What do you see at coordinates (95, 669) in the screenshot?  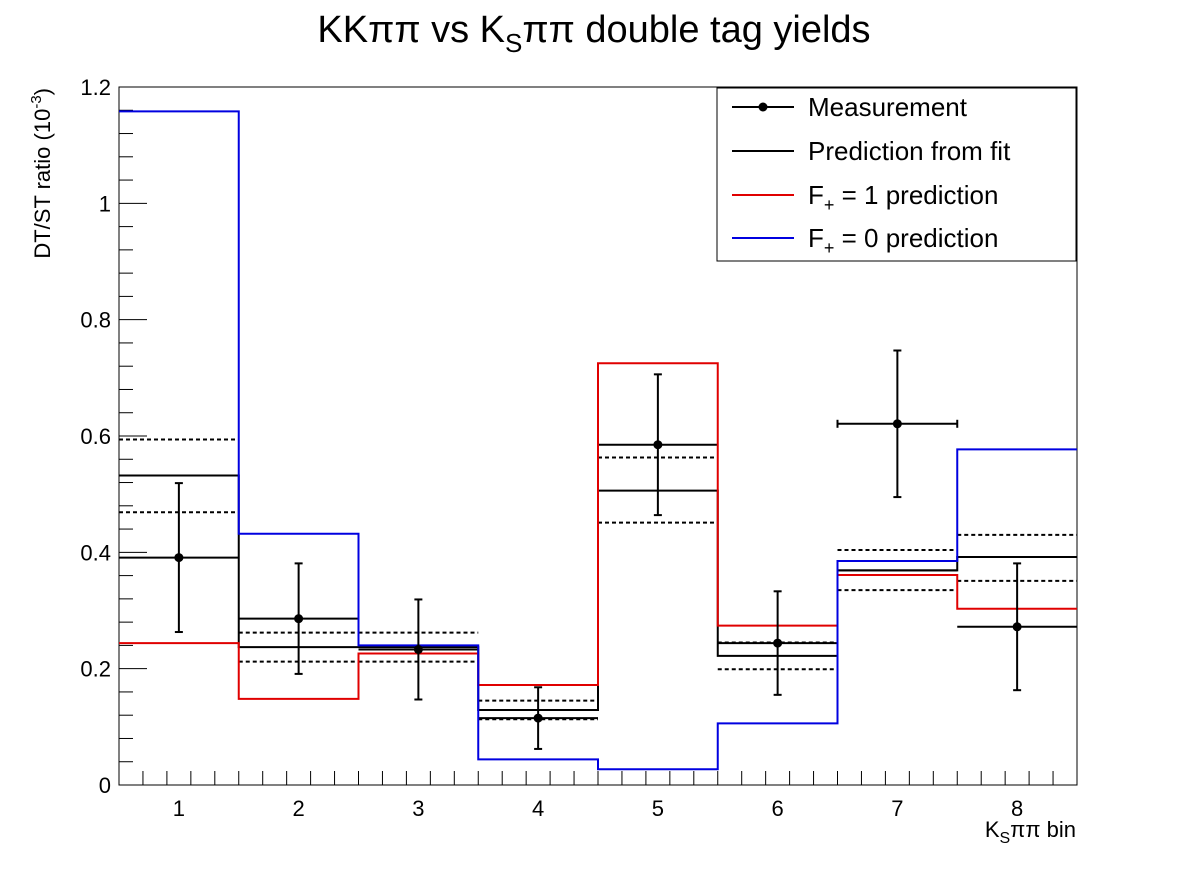 I see `y-tick-label: 0.2` at bounding box center [95, 669].